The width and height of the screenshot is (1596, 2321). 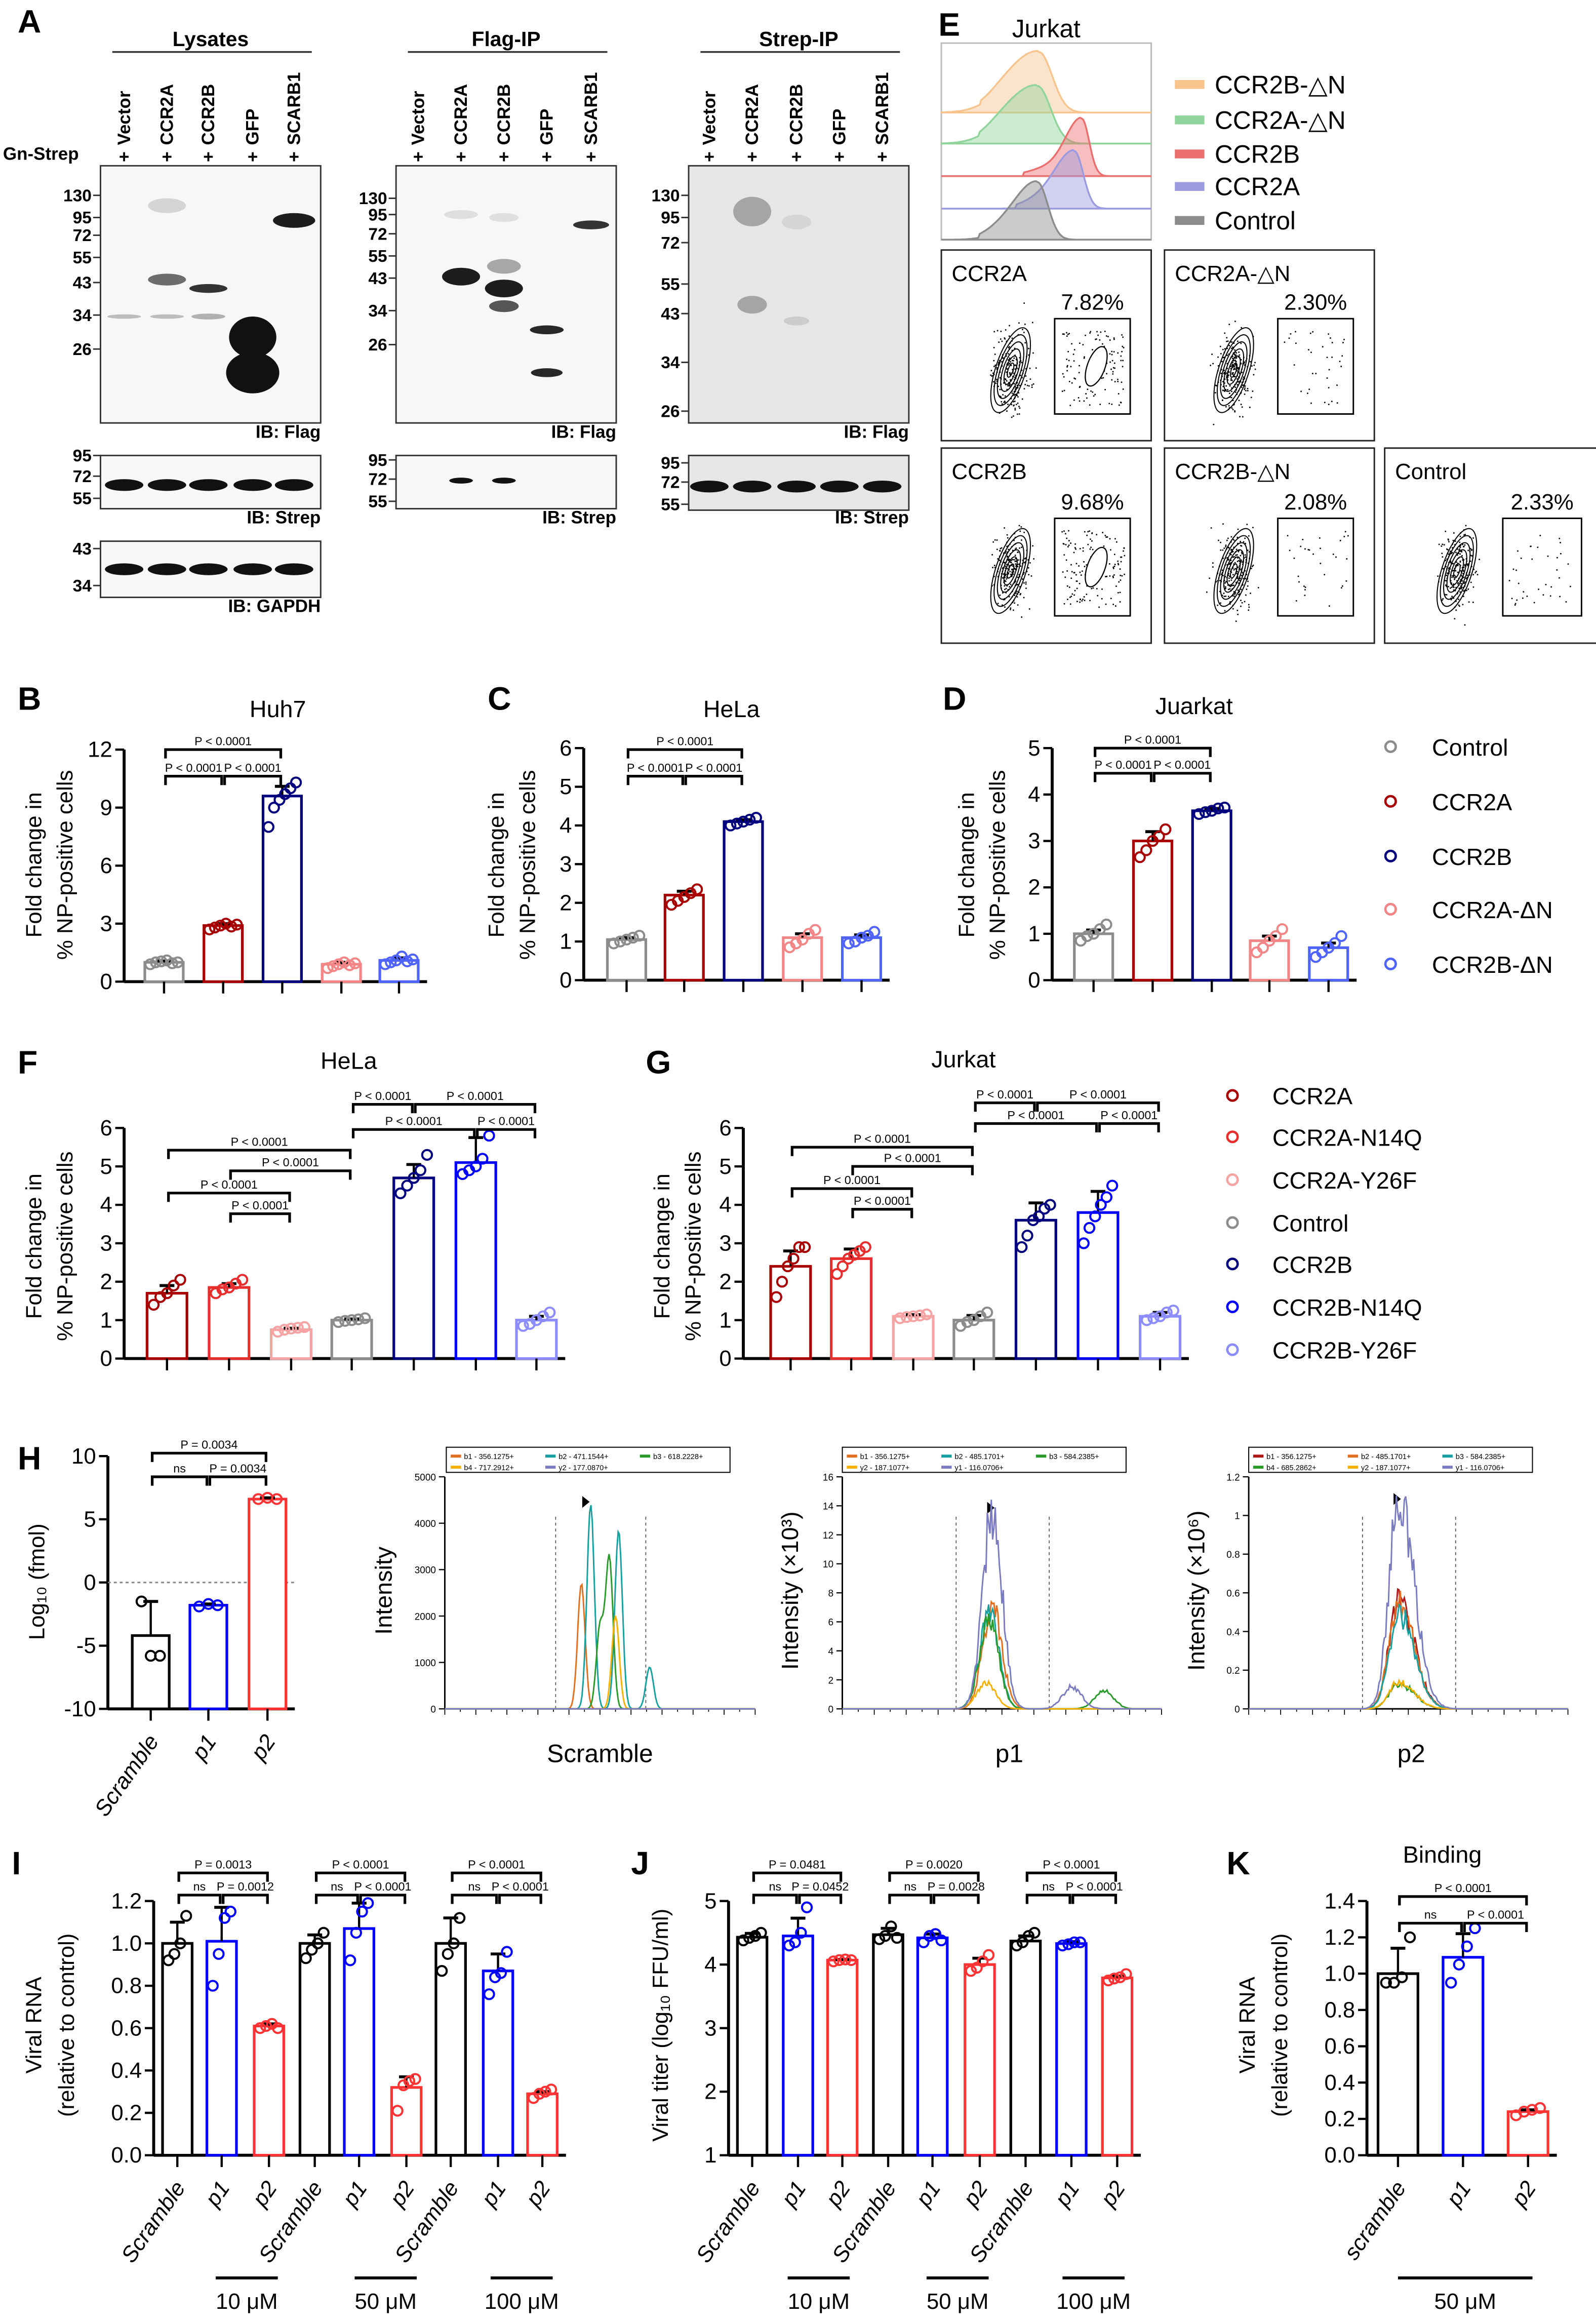 What do you see at coordinates (288, 432) in the screenshot?
I see `ib-label: IB: Flag` at bounding box center [288, 432].